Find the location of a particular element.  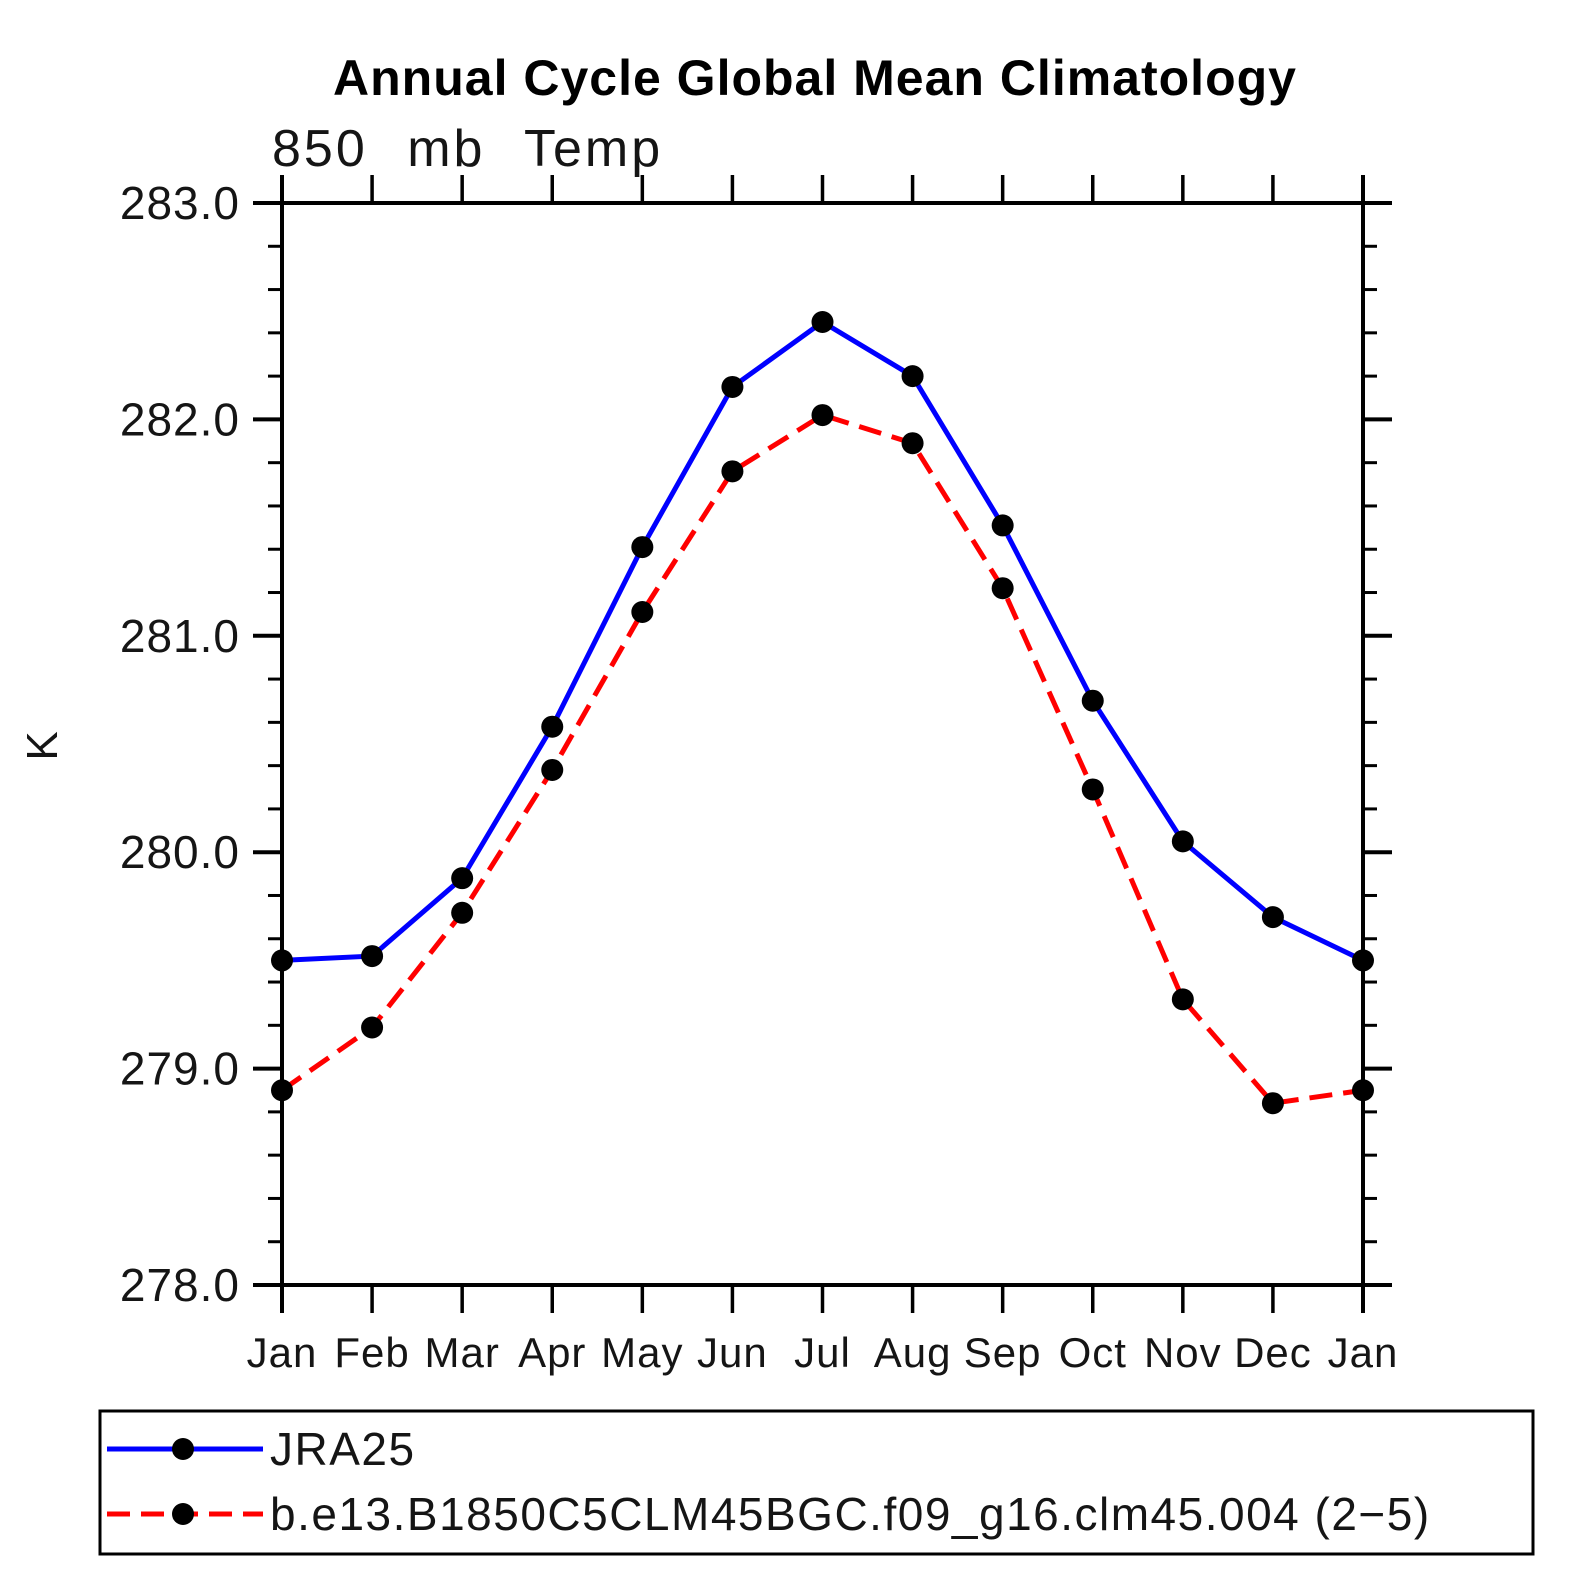

x-tick-label: Nov is located at coordinates (1183, 1352).